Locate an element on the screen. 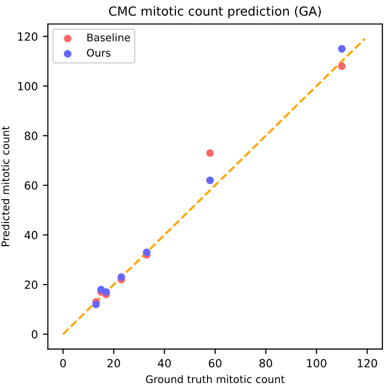 The image size is (389, 387). y-tick-label: 20 is located at coordinates (31, 284).